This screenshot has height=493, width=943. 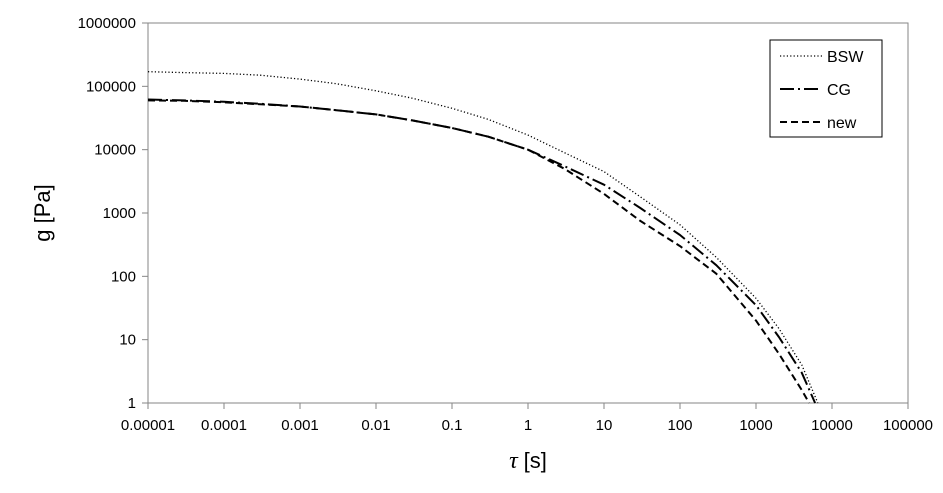 I want to click on y-axis-title: g [Pa], so click(x=42, y=212).